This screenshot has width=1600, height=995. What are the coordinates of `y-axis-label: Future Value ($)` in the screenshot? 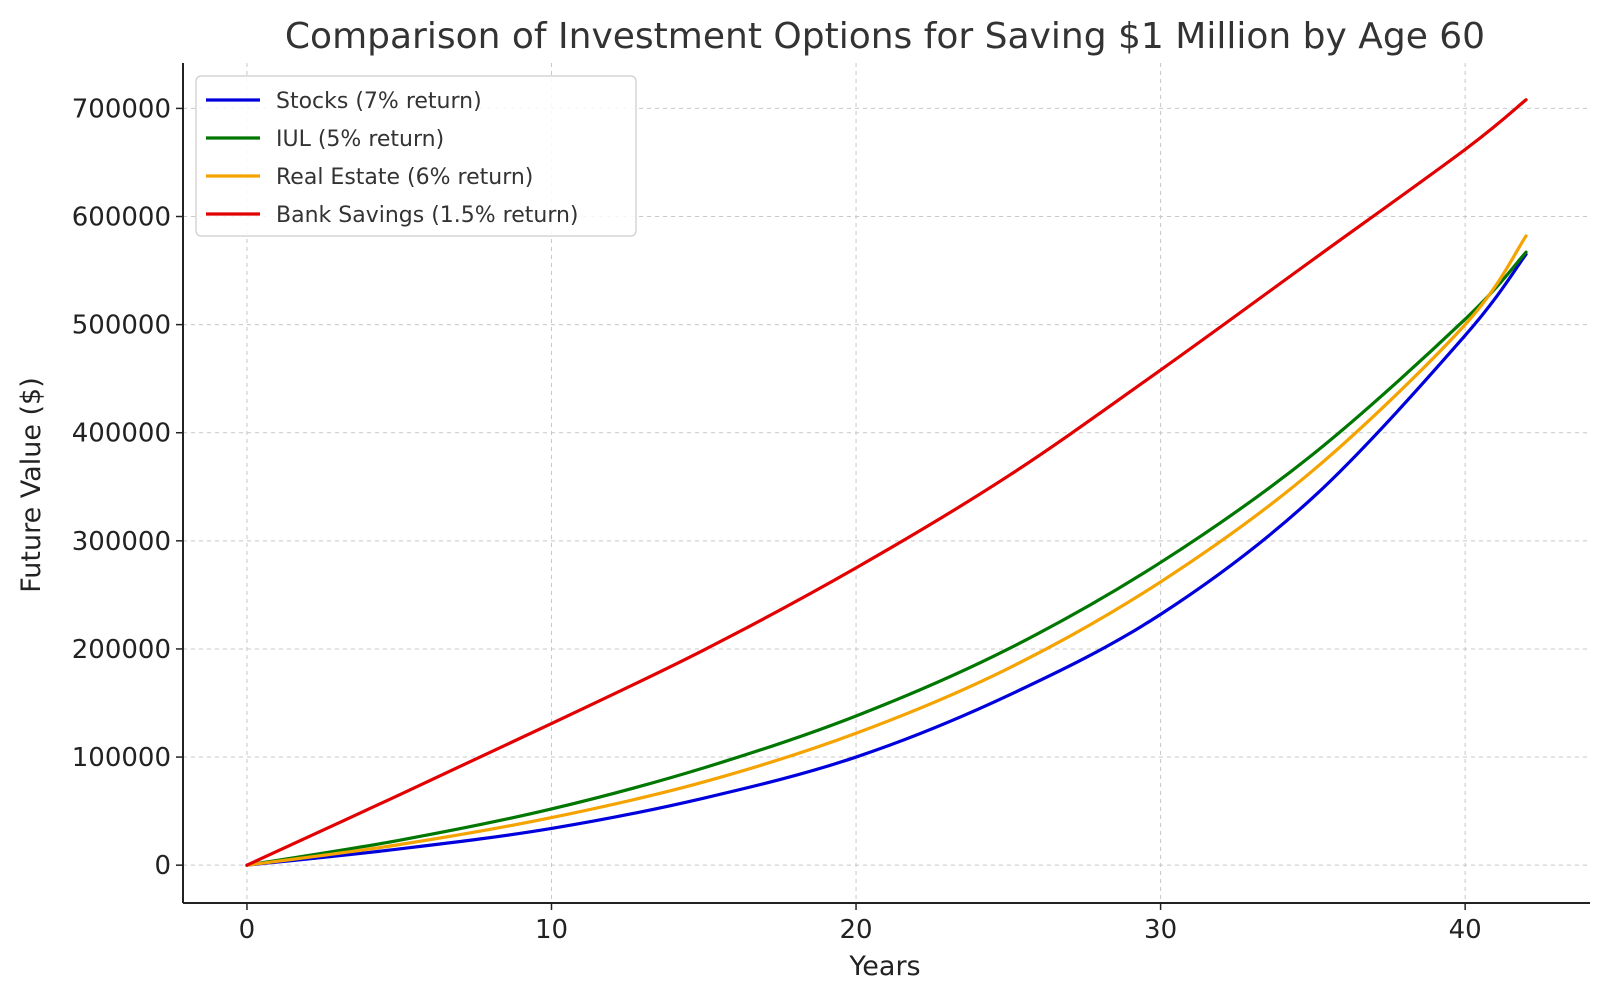 It's located at (31, 485).